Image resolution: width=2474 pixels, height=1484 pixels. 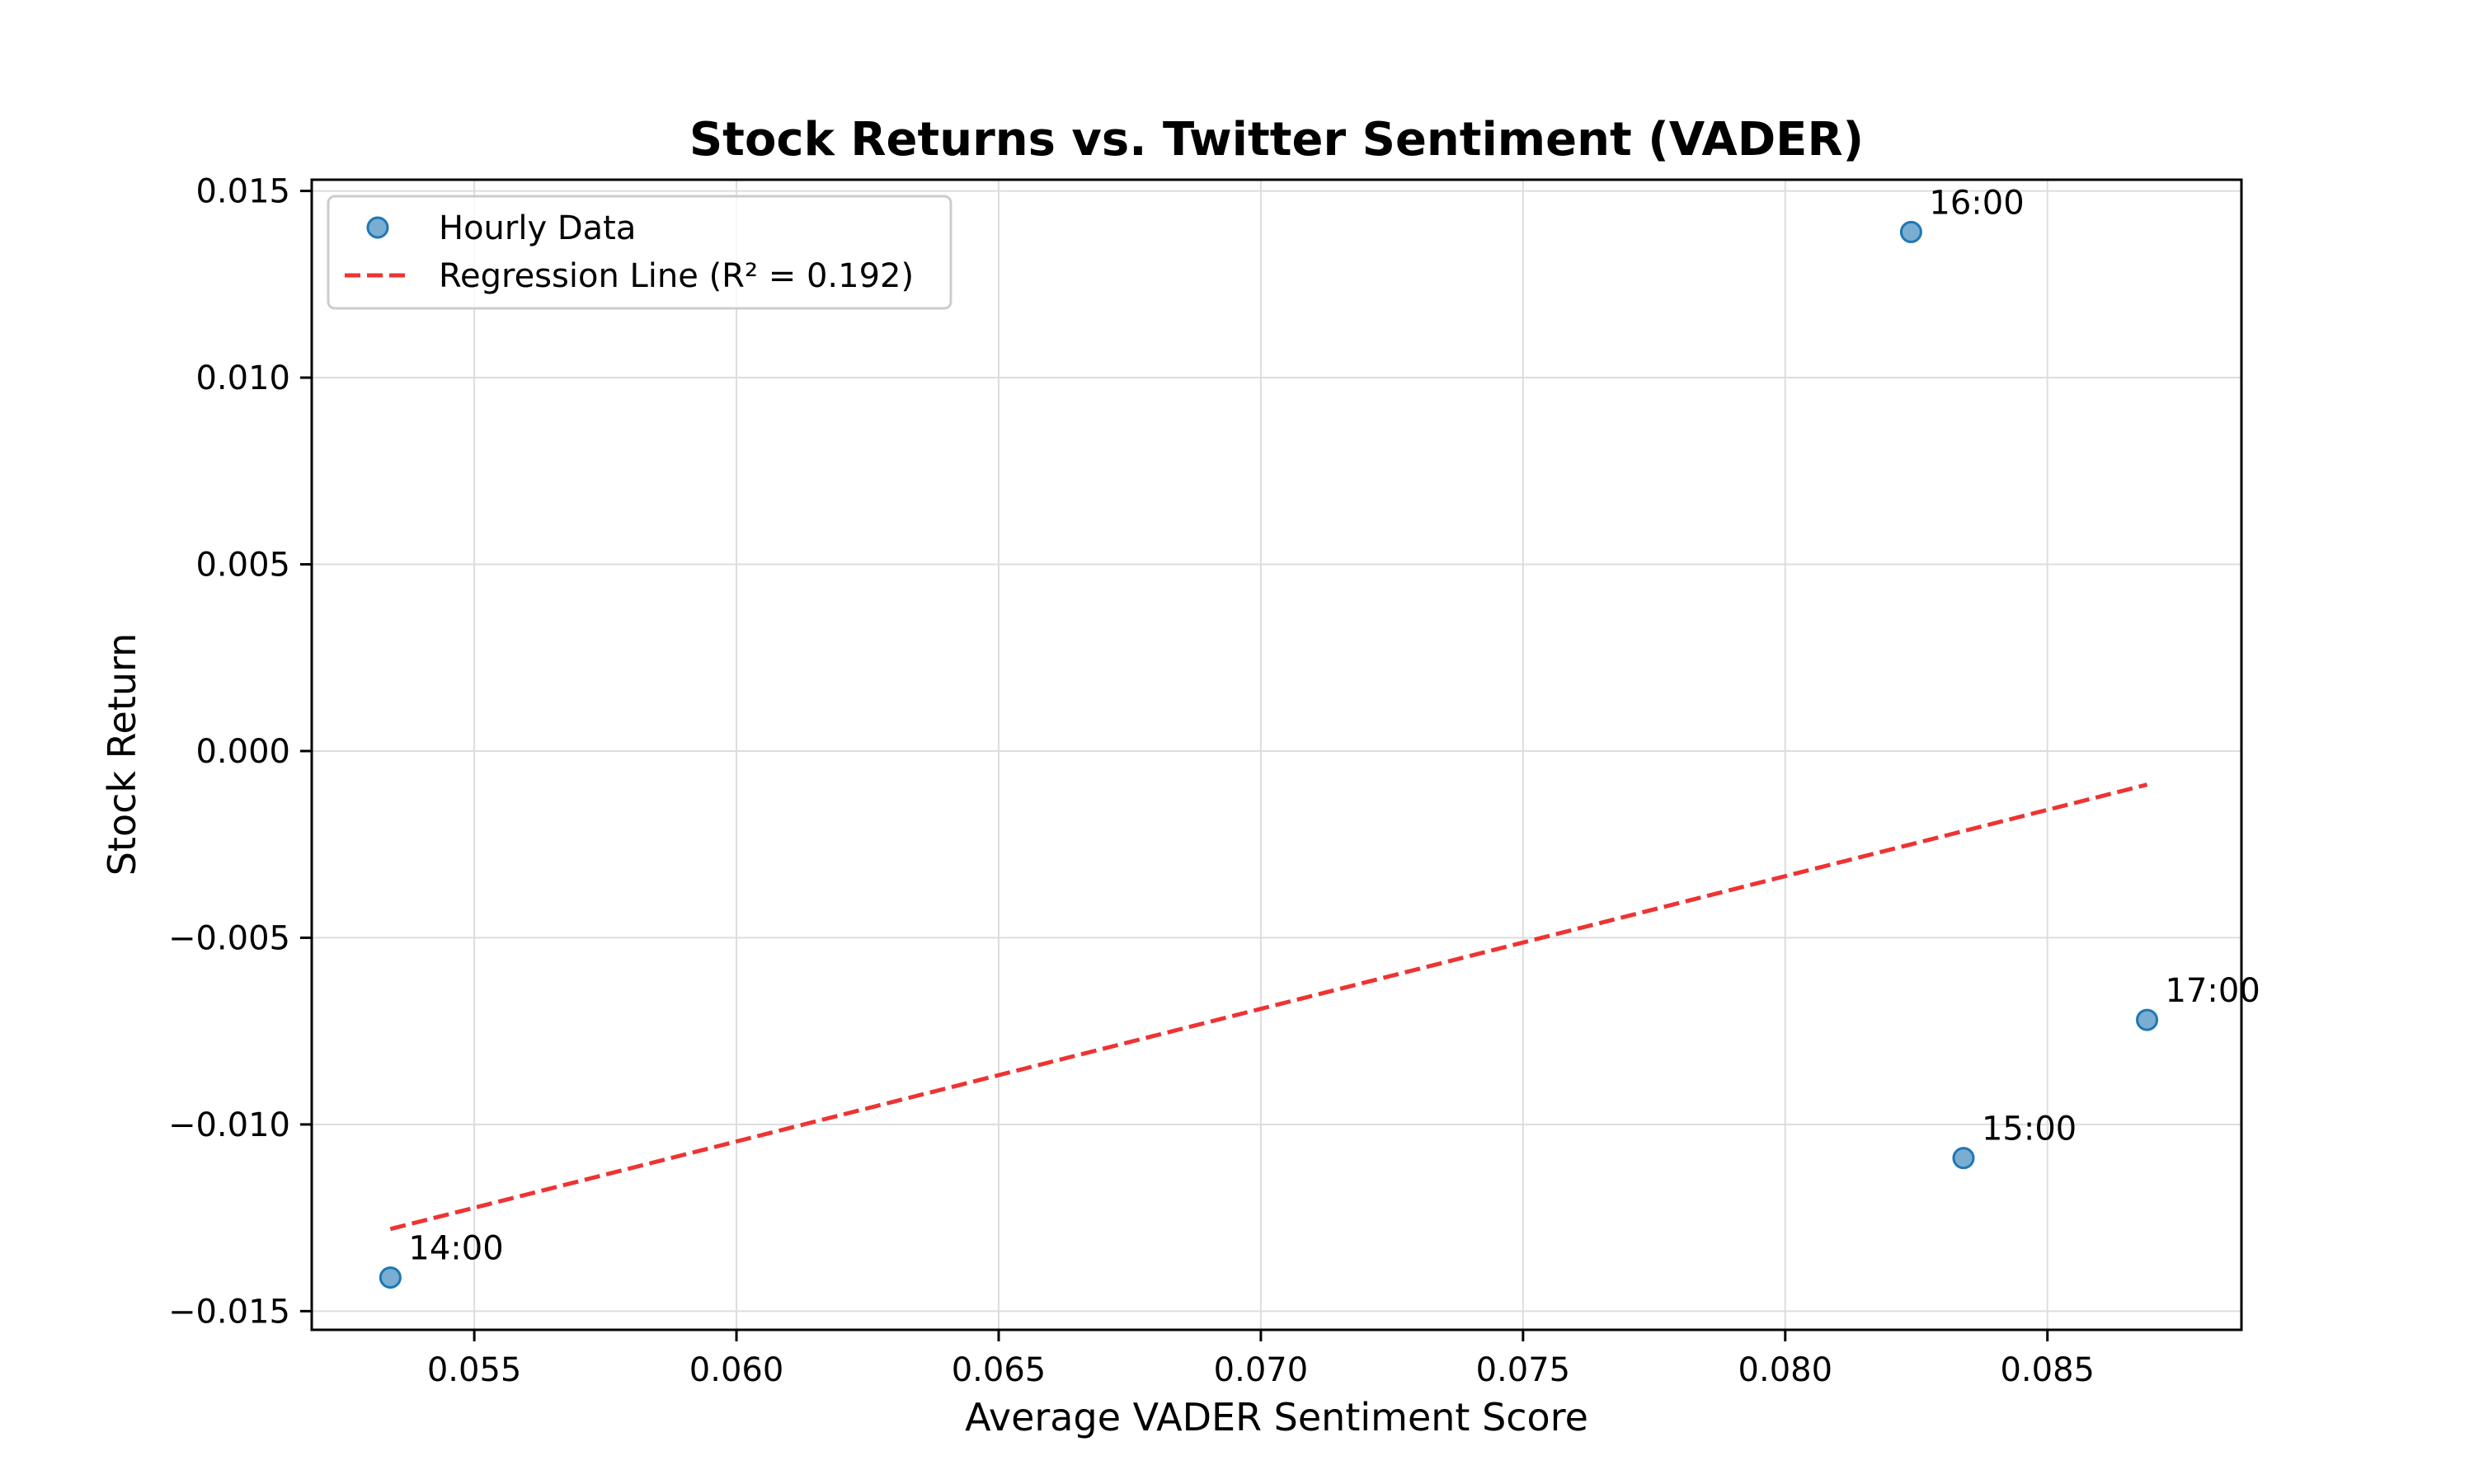 What do you see at coordinates (1523, 1370) in the screenshot?
I see `x-tick-label: 0.075` at bounding box center [1523, 1370].